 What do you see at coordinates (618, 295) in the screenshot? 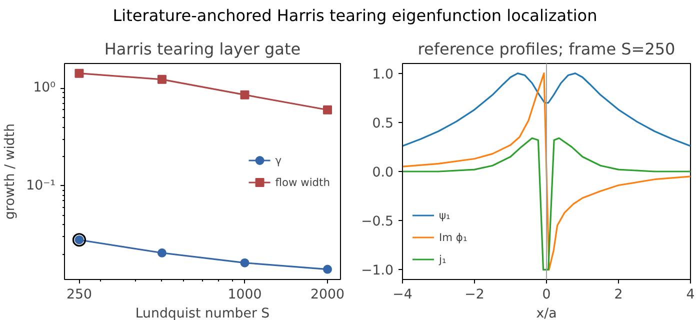
I see `x-tick-label: 2` at bounding box center [618, 295].